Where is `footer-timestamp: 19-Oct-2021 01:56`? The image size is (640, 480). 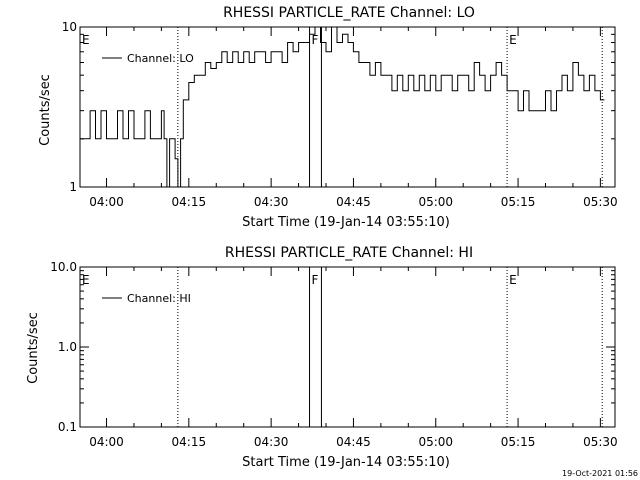
footer-timestamp: 19-Oct-2021 01:56 is located at coordinates (600, 473).